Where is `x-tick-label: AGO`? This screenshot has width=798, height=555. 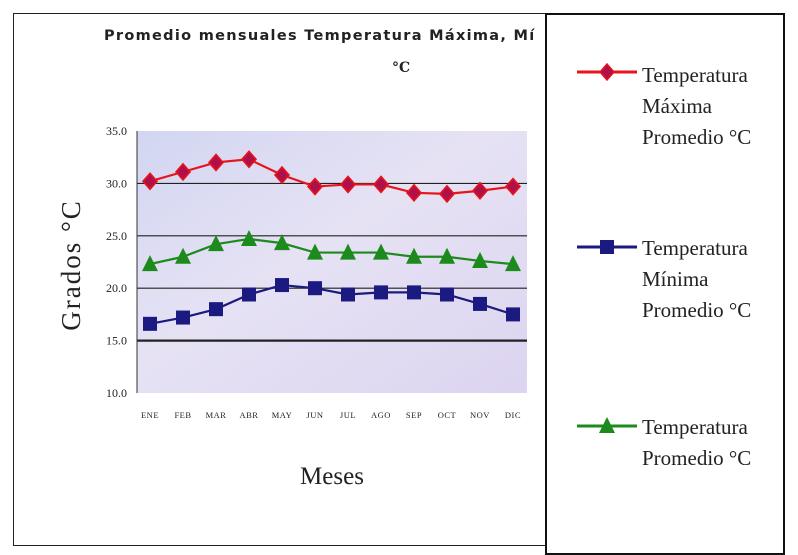 x-tick-label: AGO is located at coordinates (381, 415).